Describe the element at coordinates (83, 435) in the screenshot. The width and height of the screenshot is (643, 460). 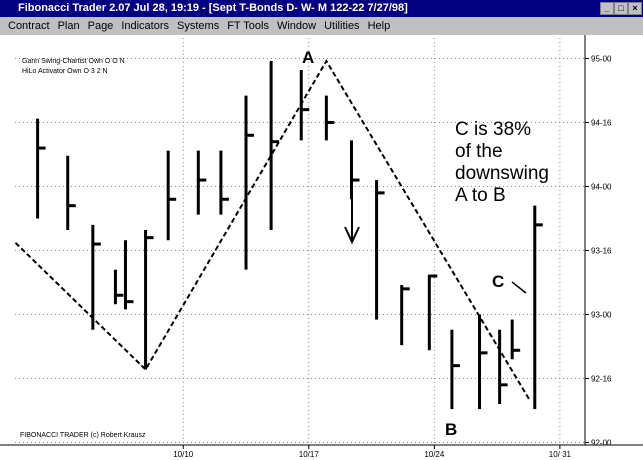
I see `footer: FIBONACCI TRADER (c) Robert Krausz` at that location.